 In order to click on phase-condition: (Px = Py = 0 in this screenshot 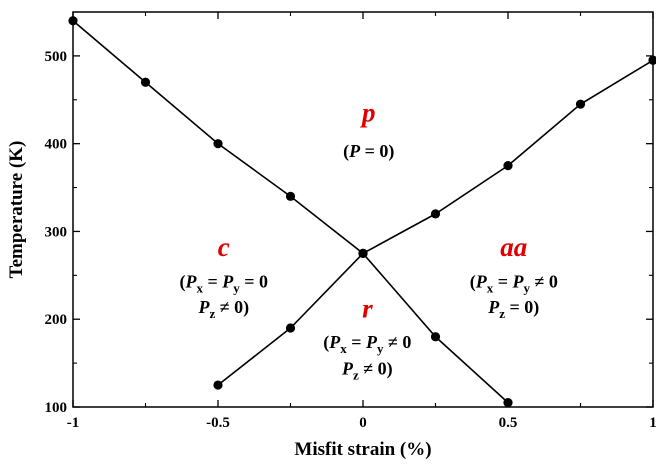, I will do `click(224, 284)`.